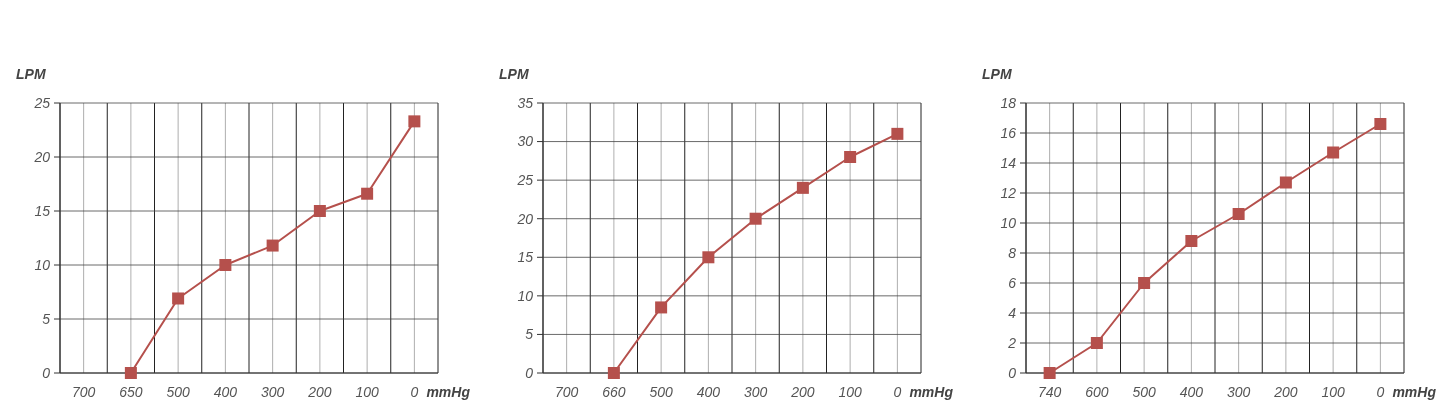  Describe the element at coordinates (1012, 282) in the screenshot. I see `y-tick-label: 6` at that location.